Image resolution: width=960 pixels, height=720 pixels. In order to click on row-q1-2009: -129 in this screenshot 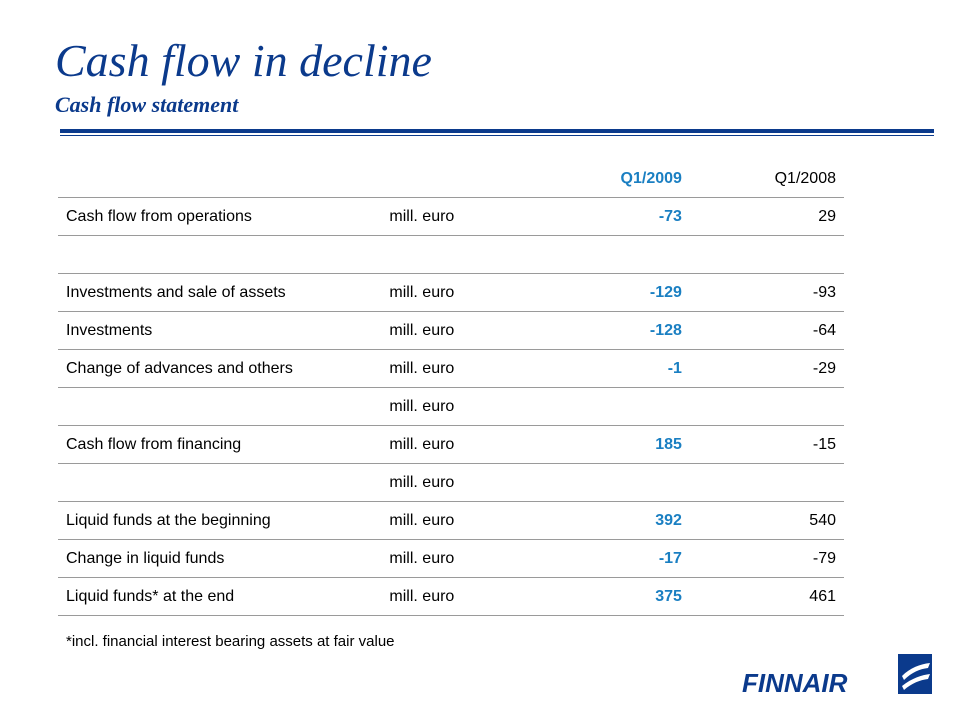, I will do `click(612, 292)`.